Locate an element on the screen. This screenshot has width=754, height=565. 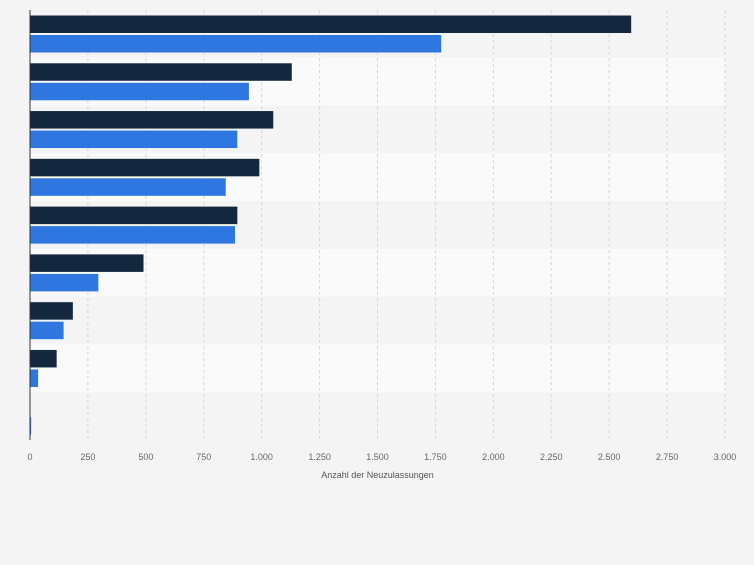
x-tick-label: 0 is located at coordinates (29, 457).